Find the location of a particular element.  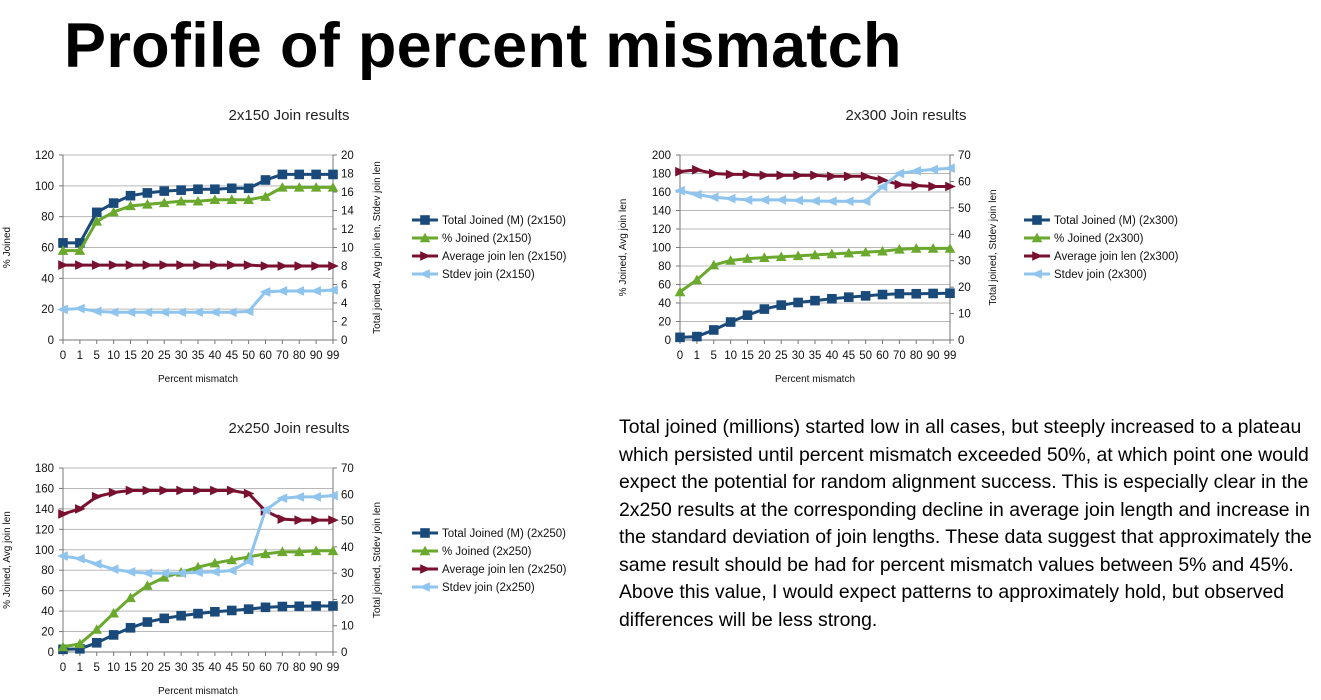

y-axis-label: % Joined, Avg join len is located at coordinates (623, 248).